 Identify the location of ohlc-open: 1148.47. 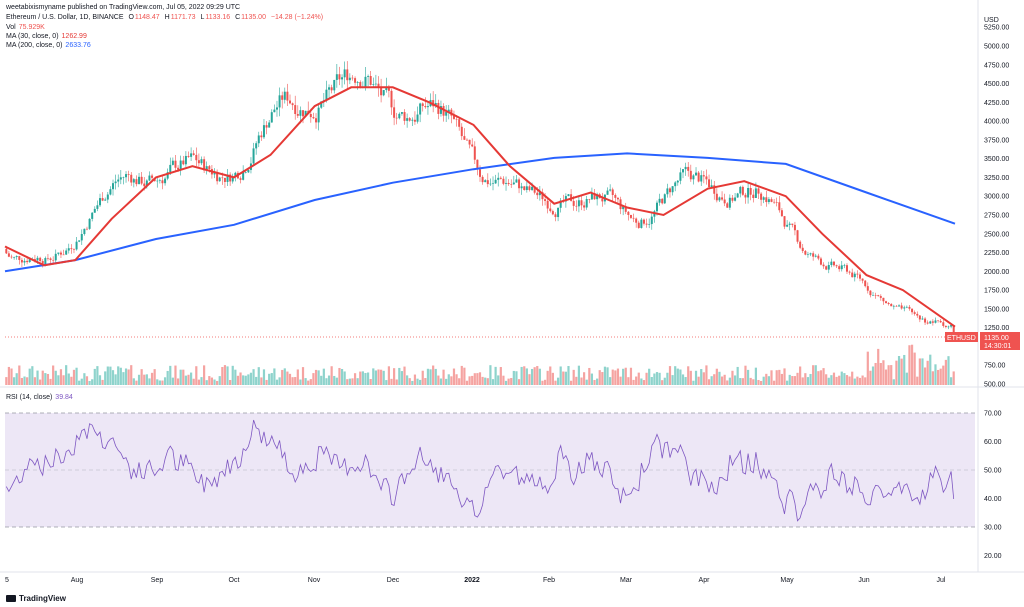
(147, 17).